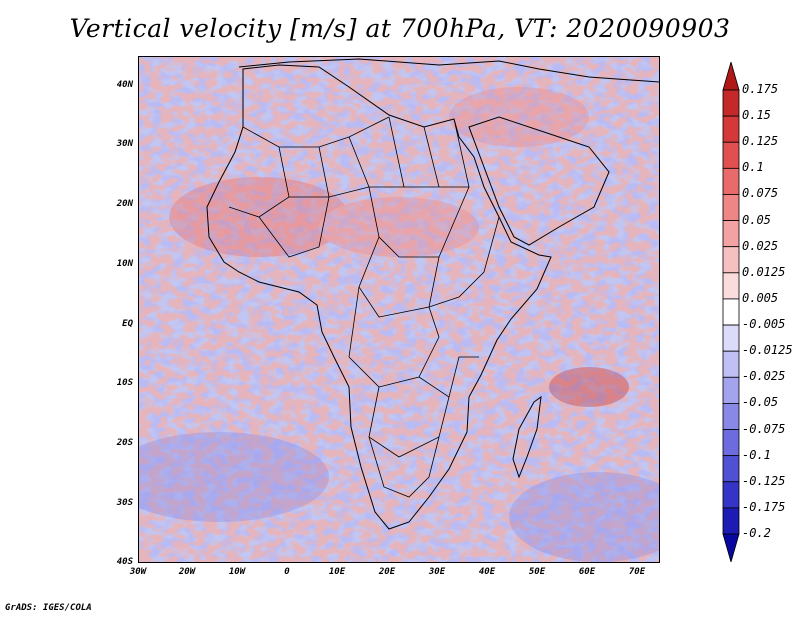  Describe the element at coordinates (760, 402) in the screenshot. I see `colorbar-label: -0.05` at that location.